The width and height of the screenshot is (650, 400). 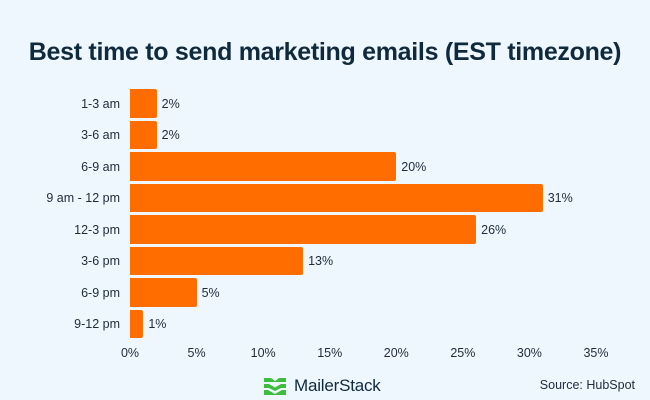 What do you see at coordinates (338, 293) in the screenshot?
I see `bar-row: 6-9 pm 5%` at bounding box center [338, 293].